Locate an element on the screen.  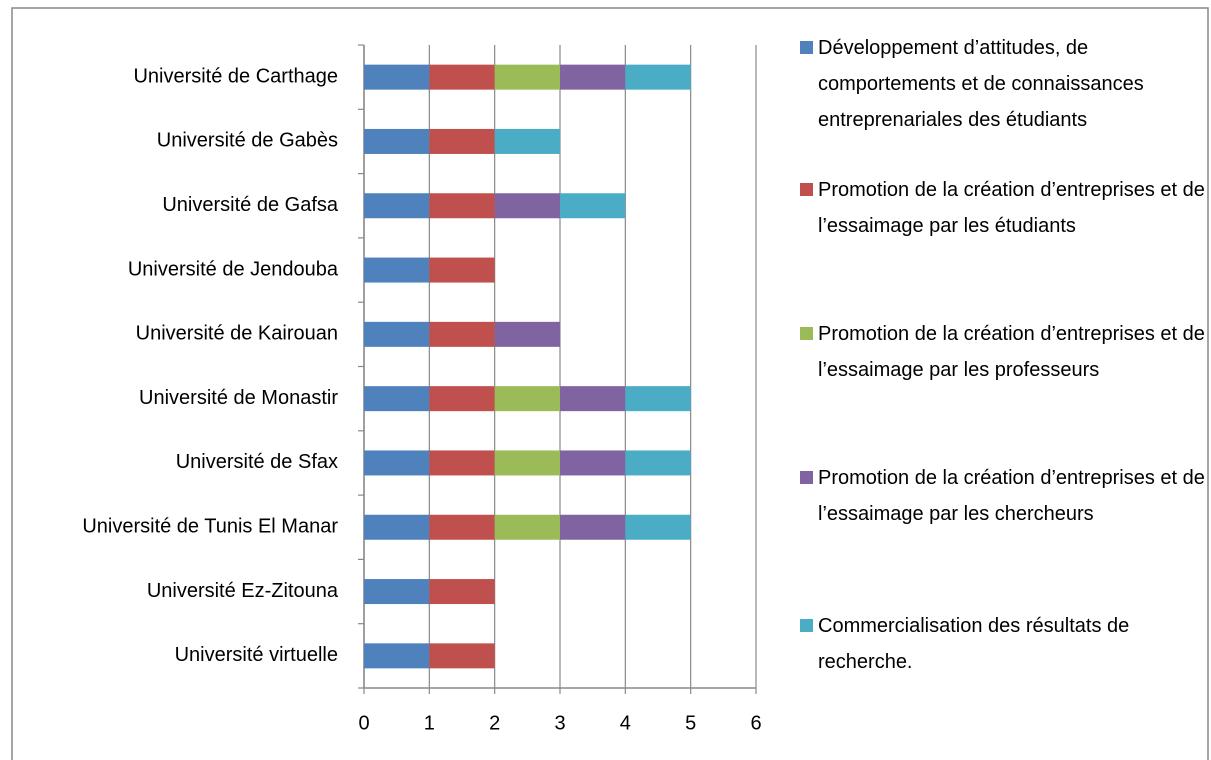
y-tick-label: Université de Gafsa is located at coordinates (250, 205).